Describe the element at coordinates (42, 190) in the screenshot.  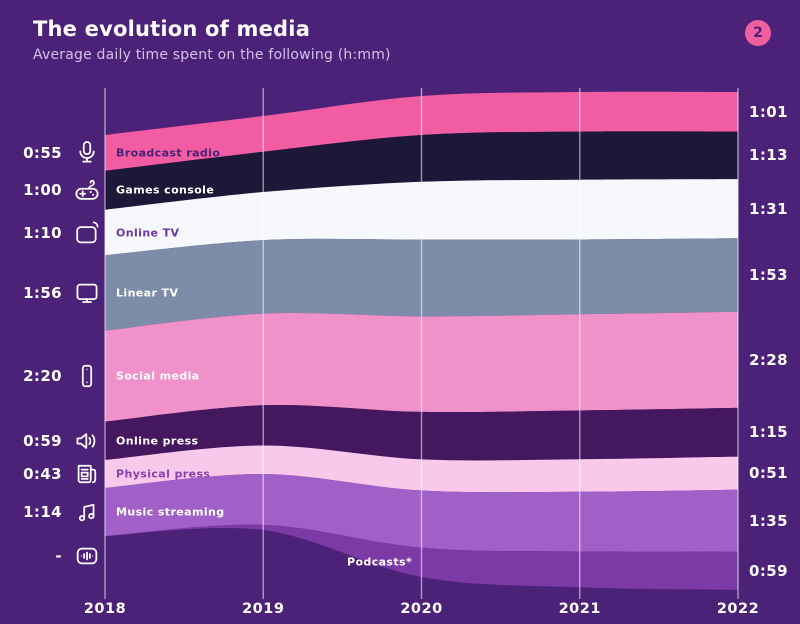
I see `start-value-games-console: 1:00` at that location.